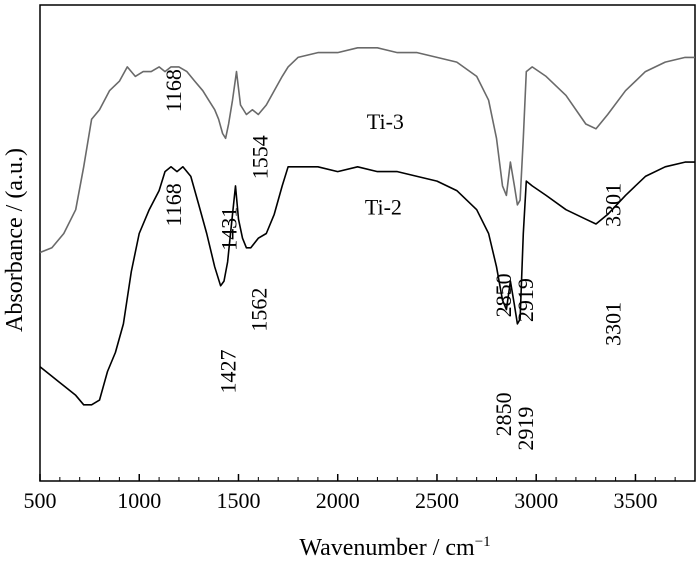 The width and height of the screenshot is (700, 562). I want to click on series-label-ti-2: Ti-2, so click(383, 206).